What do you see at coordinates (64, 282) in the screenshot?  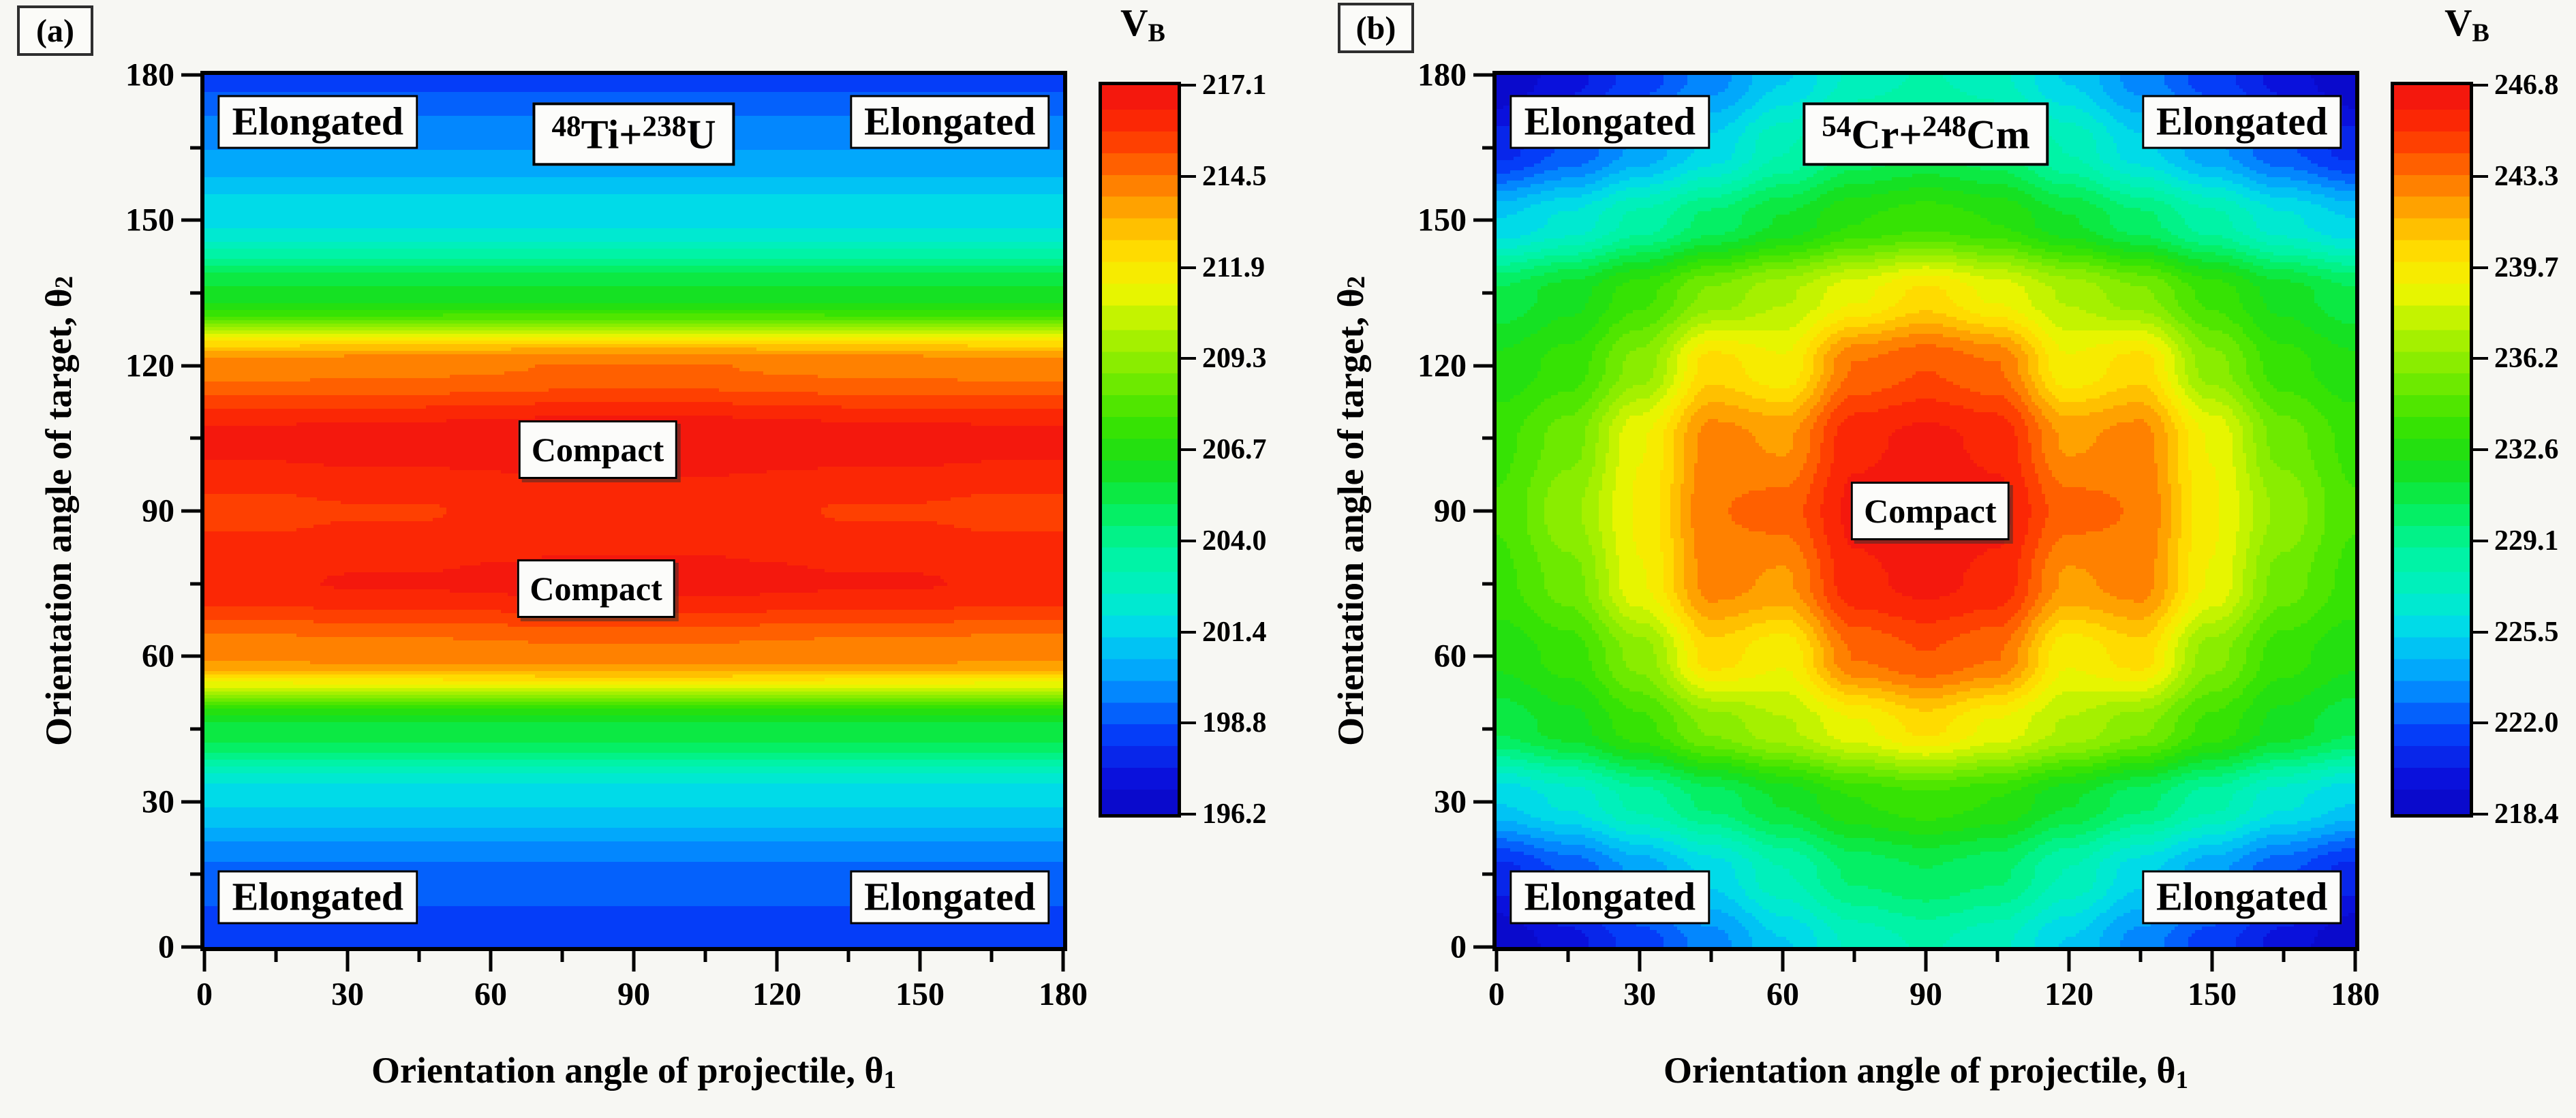 I see `y-axis-title-sub-a: 2` at bounding box center [64, 282].